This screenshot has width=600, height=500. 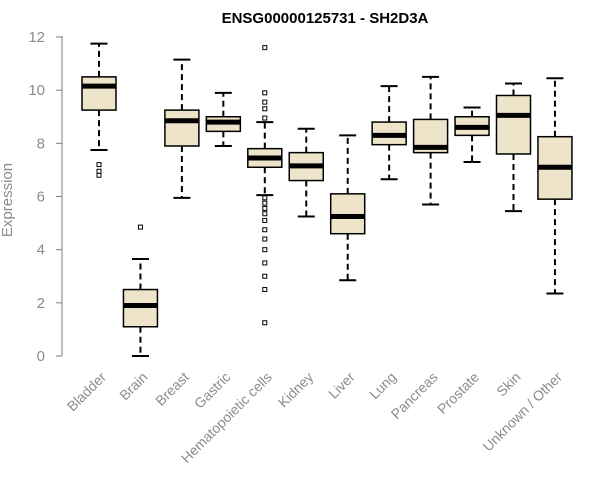 I want to click on y-tick-label: 0, so click(x=41, y=356).